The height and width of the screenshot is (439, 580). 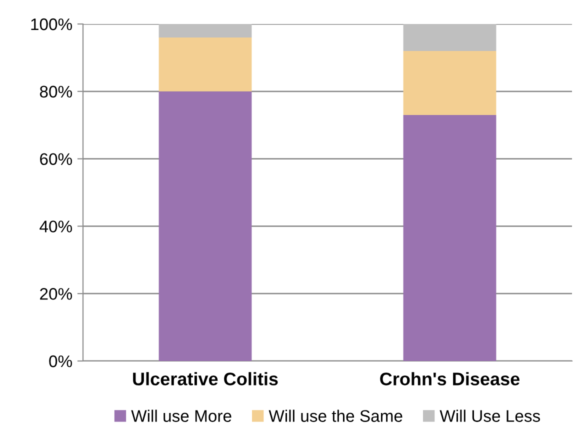 What do you see at coordinates (450, 379) in the screenshot?
I see `x-tick-label: Crohn's Disease` at bounding box center [450, 379].